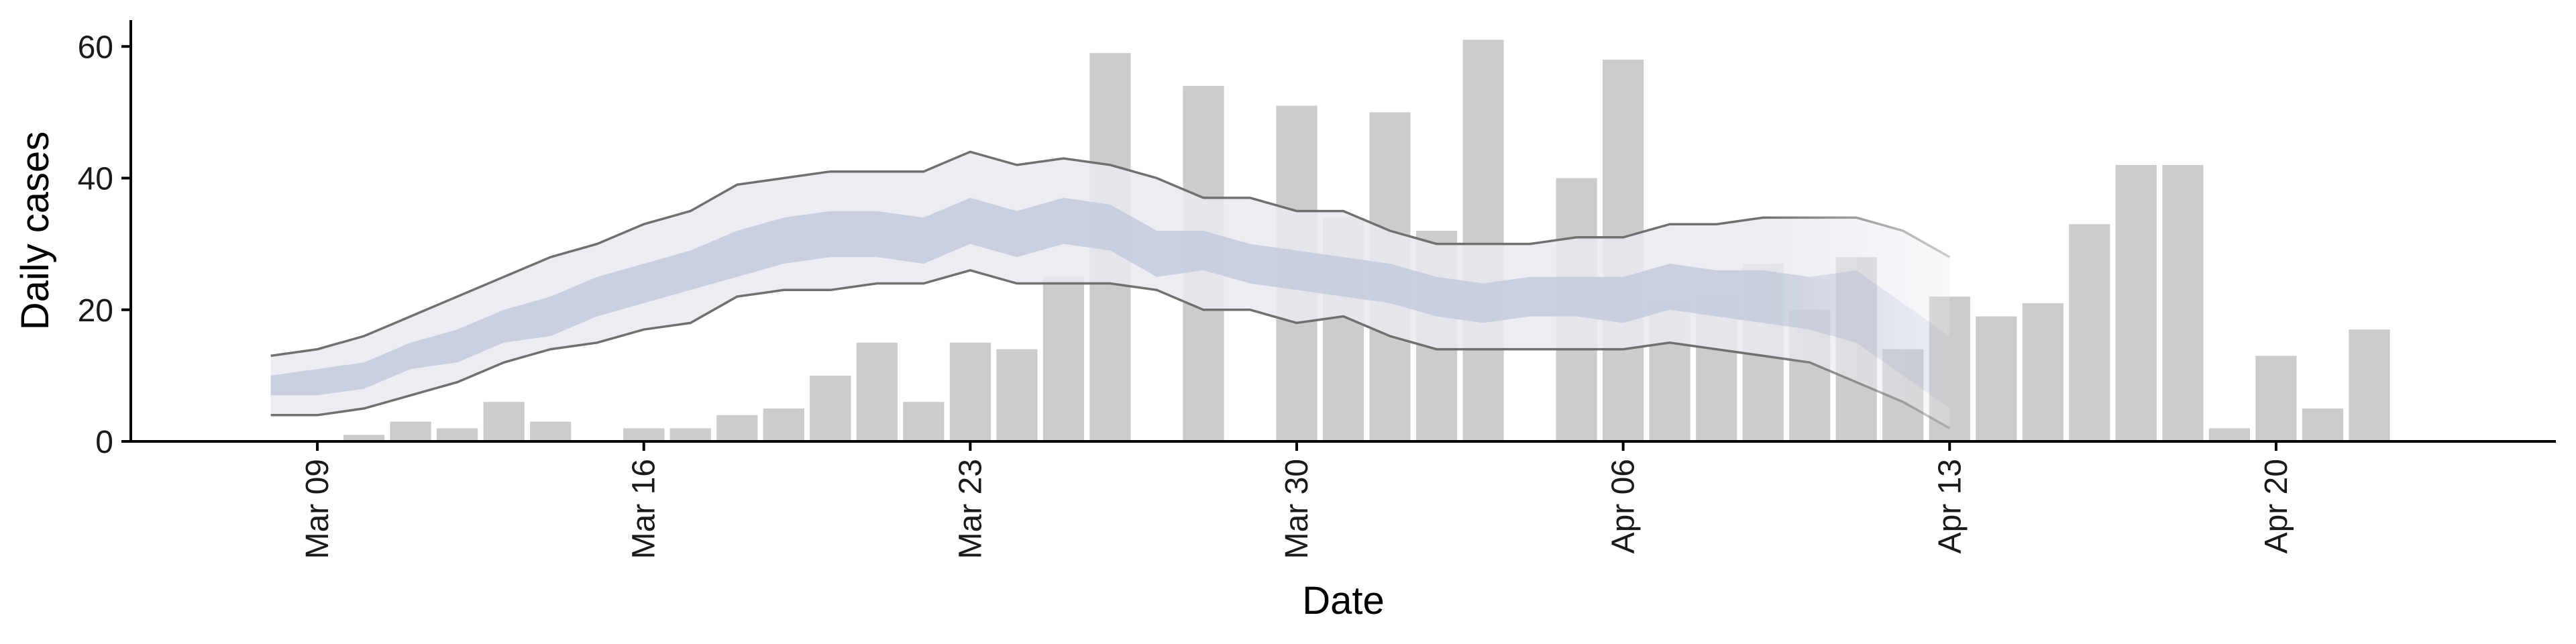 The width and height of the screenshot is (2576, 644). Describe the element at coordinates (104, 442) in the screenshot. I see `y-tick-label: 0` at that location.